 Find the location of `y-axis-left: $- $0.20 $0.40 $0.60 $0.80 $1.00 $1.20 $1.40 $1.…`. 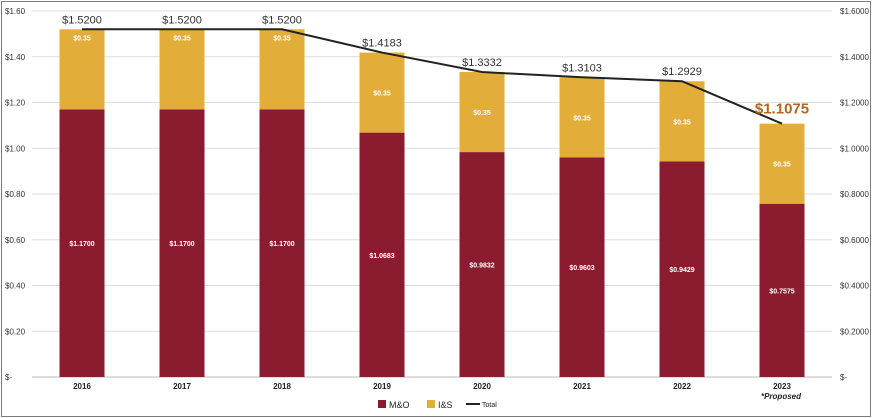

y-axis-left: $- $0.20 $0.40 $0.60 $0.80 $1.00 $1.20 $1.40 $1.… is located at coordinates (15, 194).